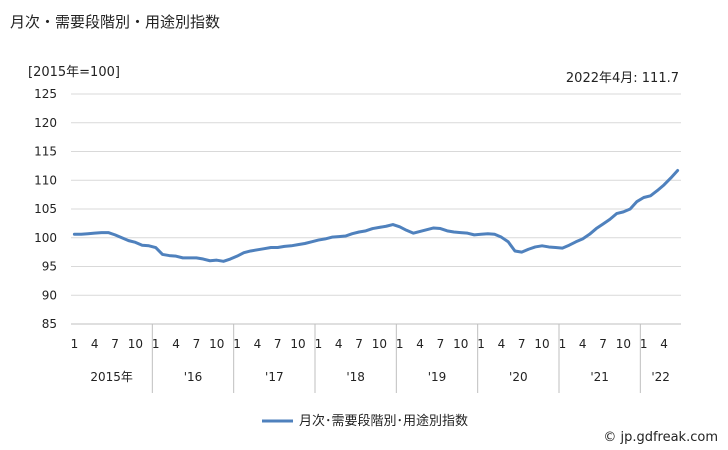  I want to click on y-axis-ticks: 85 90 95 100 105 110 115 120 125, so click(45, 209).